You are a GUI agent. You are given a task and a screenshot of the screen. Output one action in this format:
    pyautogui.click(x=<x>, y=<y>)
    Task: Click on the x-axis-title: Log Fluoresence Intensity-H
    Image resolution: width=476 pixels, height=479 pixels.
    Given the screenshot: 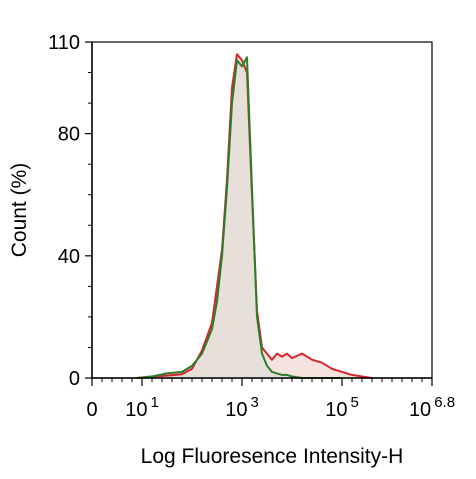 What is the action you would take?
    pyautogui.click(x=272, y=456)
    